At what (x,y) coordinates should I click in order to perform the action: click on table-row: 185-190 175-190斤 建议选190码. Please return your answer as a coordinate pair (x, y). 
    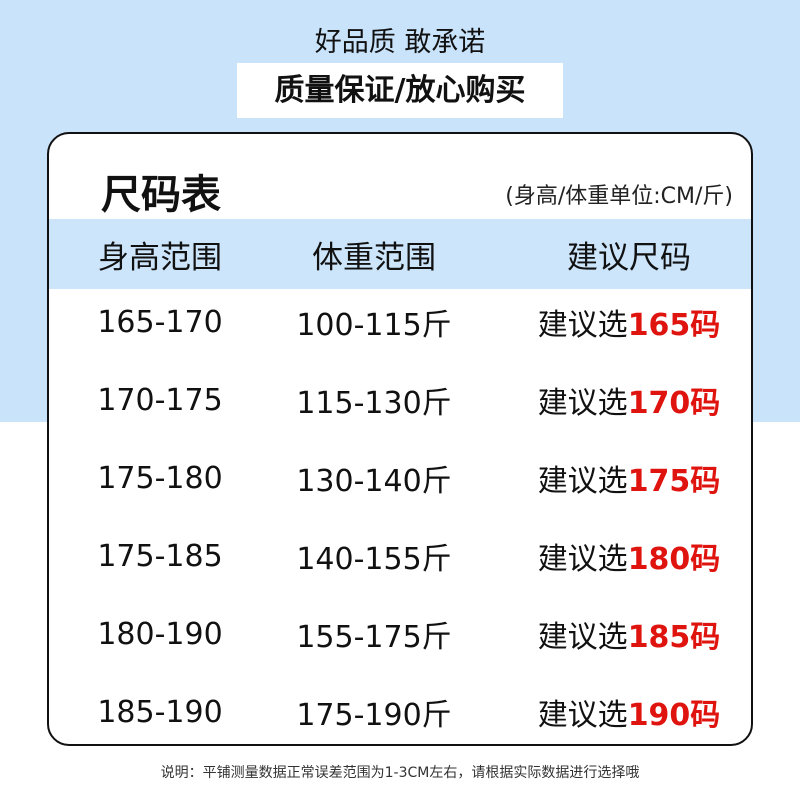
    Looking at the image, I should click on (400, 708).